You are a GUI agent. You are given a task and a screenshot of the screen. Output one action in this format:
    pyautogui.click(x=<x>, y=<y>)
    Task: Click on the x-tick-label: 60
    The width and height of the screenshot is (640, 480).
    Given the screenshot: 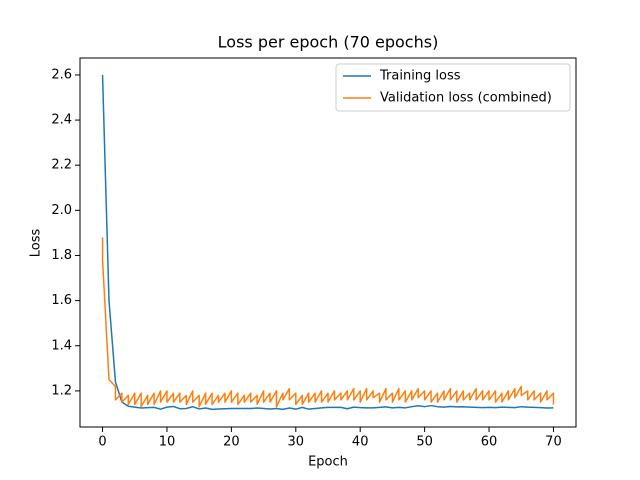 What is the action you would take?
    pyautogui.click(x=489, y=442)
    